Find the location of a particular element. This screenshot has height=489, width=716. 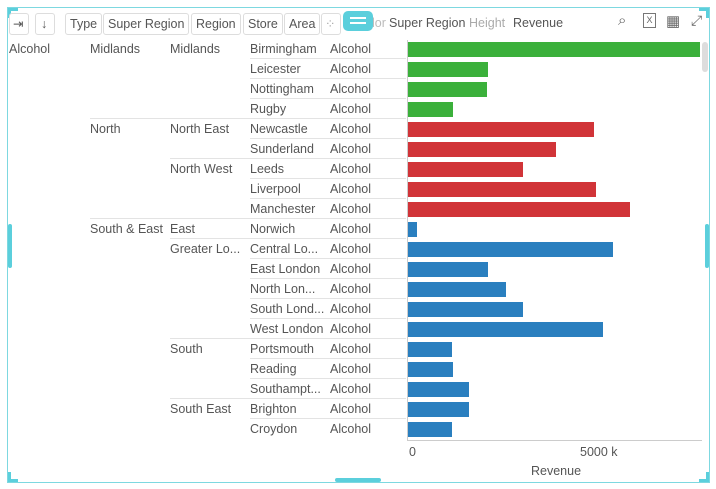

search-icon: ⌕ is located at coordinates (622, 20).